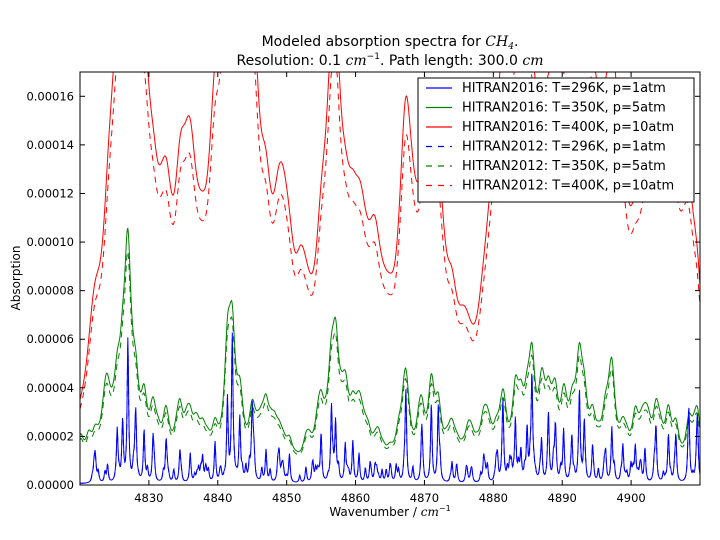 The image size is (720, 540). What do you see at coordinates (568, 186) in the screenshot?
I see `legend-label: HITRAN2012: T=400K, p=10atm` at bounding box center [568, 186].